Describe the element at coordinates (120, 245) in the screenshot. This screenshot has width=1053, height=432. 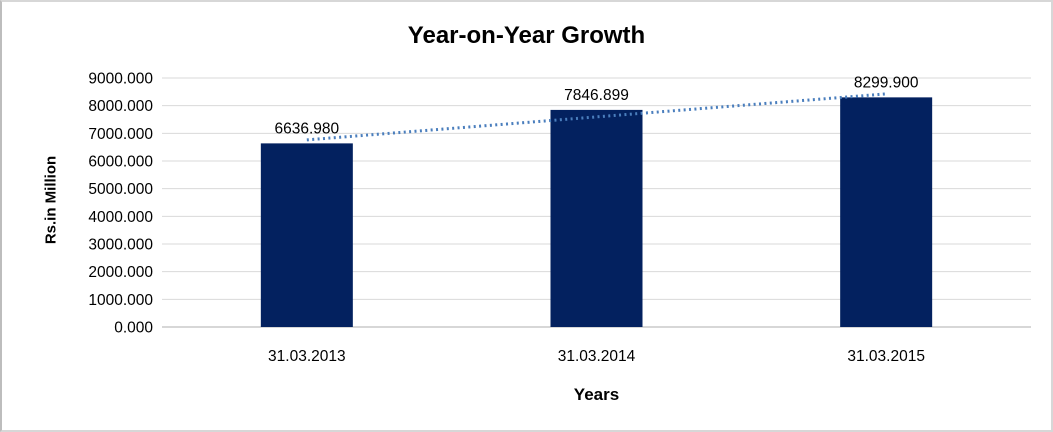
I see `y-tick-label: 3000.000` at that location.